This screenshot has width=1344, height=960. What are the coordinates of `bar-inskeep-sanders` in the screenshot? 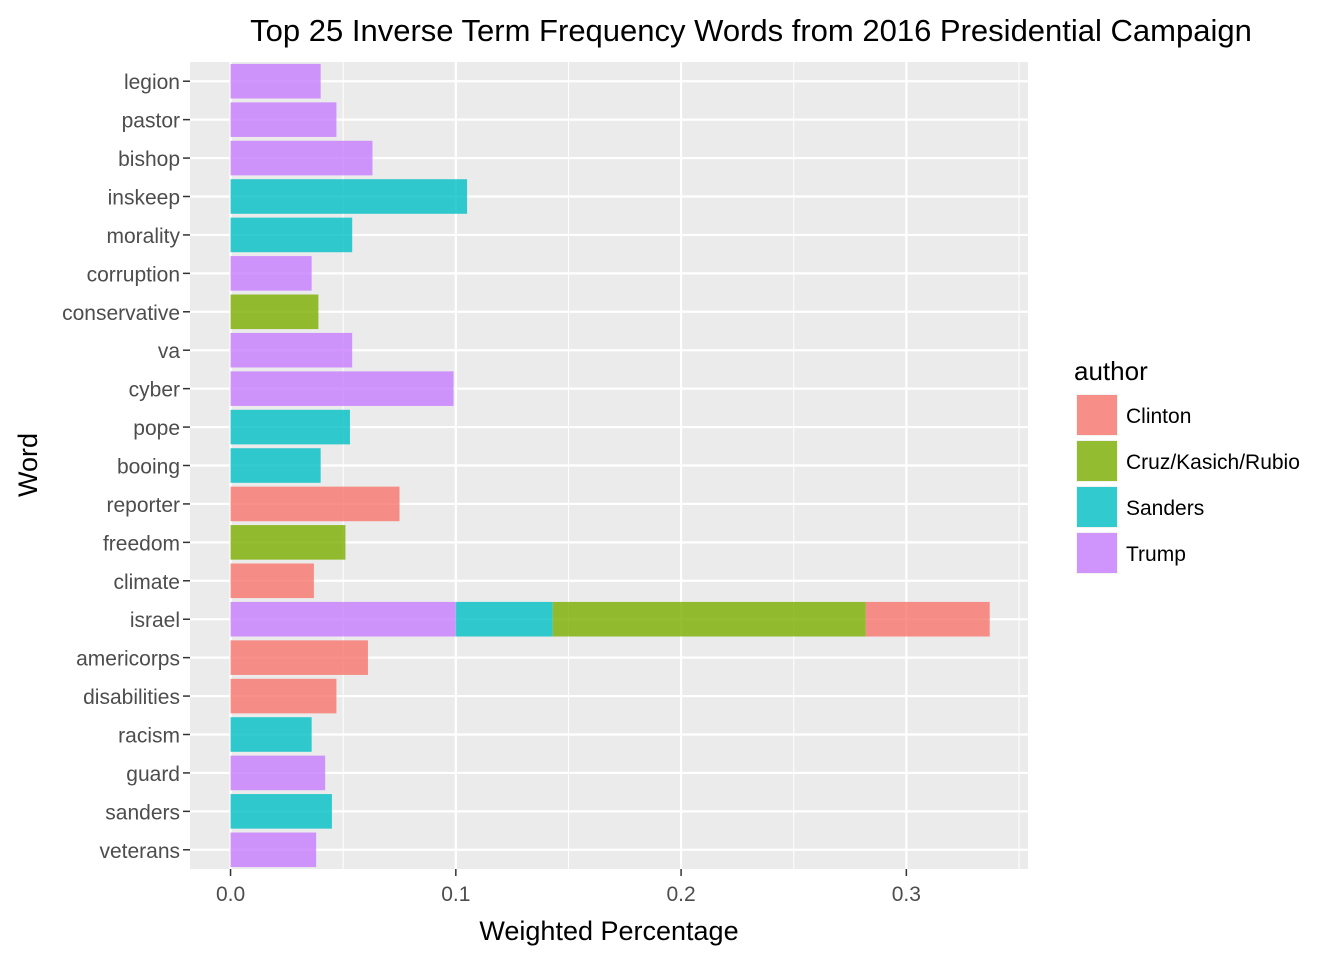 It's located at (349, 196).